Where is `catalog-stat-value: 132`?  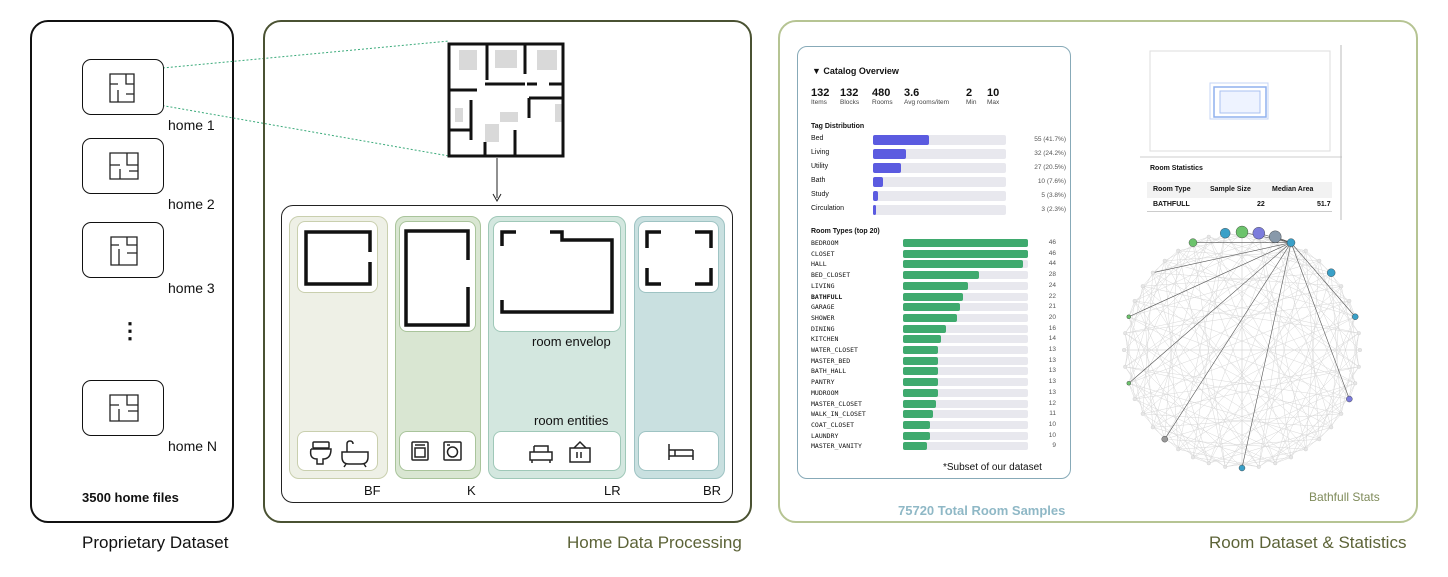 catalog-stat-value: 132 is located at coordinates (820, 93).